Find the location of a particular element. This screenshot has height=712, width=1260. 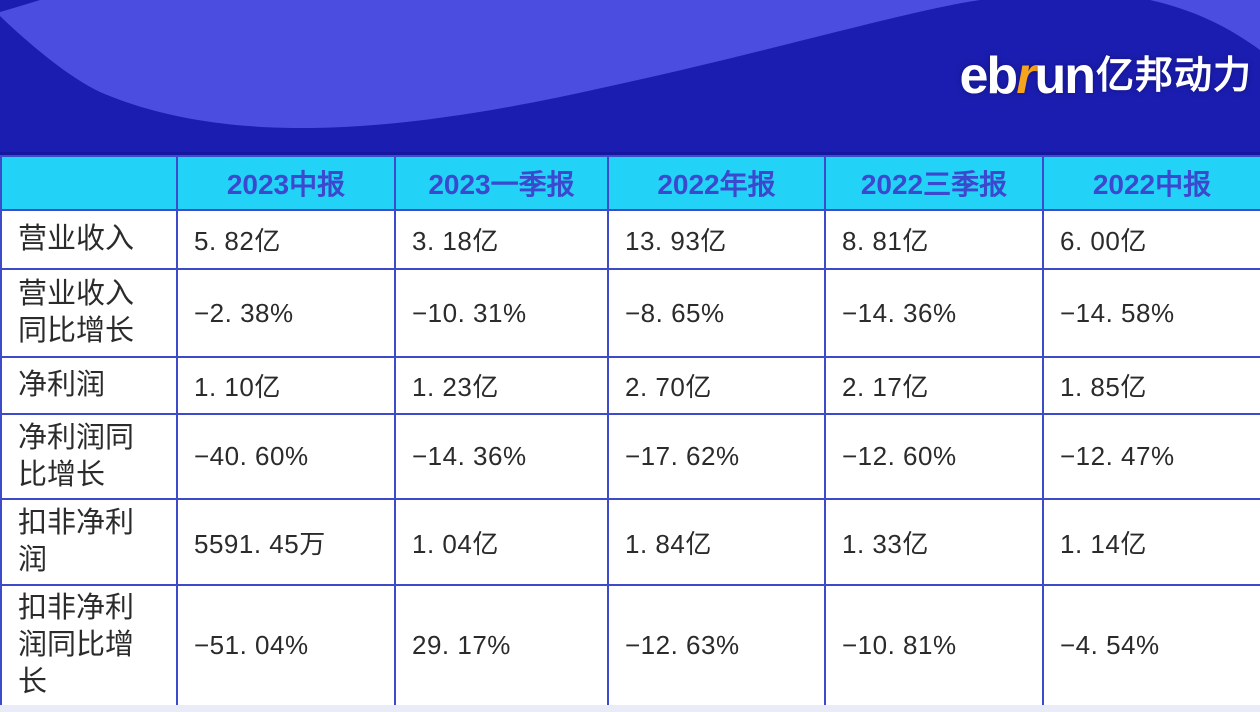

data-cell: 6. 00亿 is located at coordinates (1151, 239).